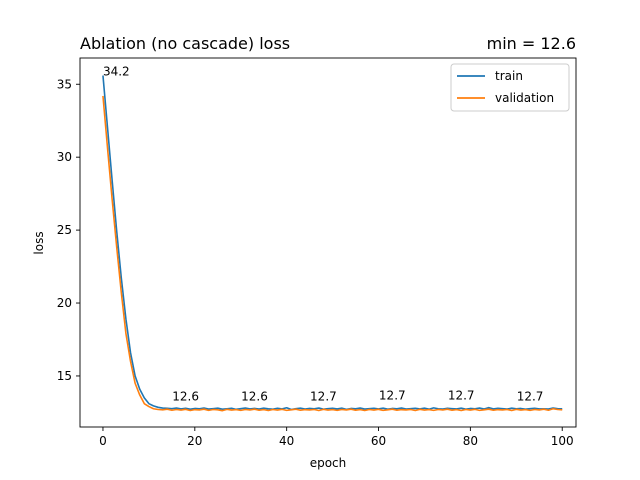  What do you see at coordinates (286, 441) in the screenshot?
I see `x-tick-label: 40` at bounding box center [286, 441].